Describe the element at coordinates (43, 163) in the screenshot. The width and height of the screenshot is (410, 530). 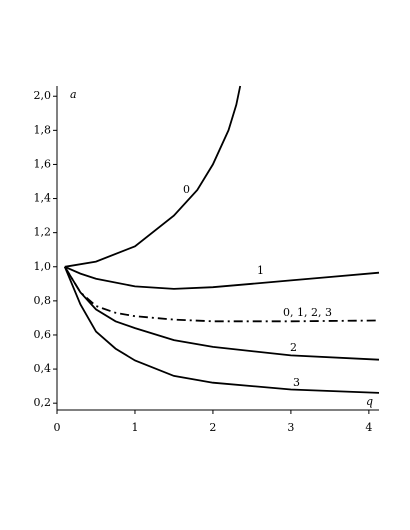
I see `y-tick-label: 1,6` at that location.